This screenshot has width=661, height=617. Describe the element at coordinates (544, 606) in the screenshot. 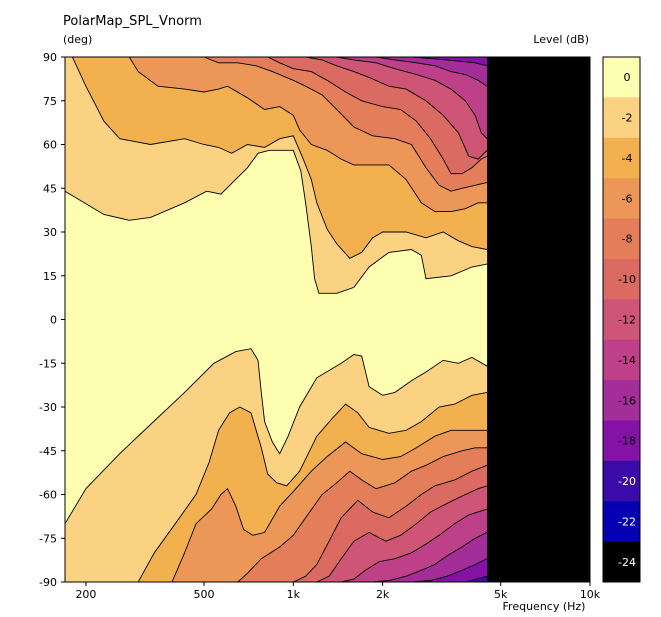

I see `x-axis-label: Frequency (Hz)` at that location.